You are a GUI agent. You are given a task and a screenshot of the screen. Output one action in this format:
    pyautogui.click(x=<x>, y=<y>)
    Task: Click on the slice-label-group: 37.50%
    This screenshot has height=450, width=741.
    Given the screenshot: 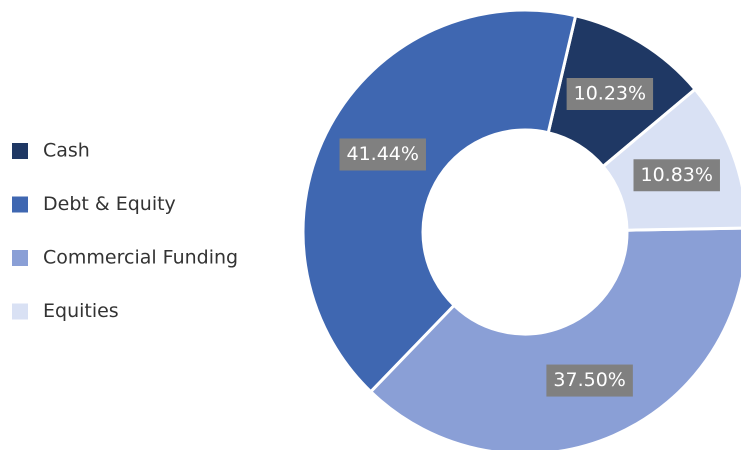 What is the action you would take?
    pyautogui.click(x=589, y=380)
    